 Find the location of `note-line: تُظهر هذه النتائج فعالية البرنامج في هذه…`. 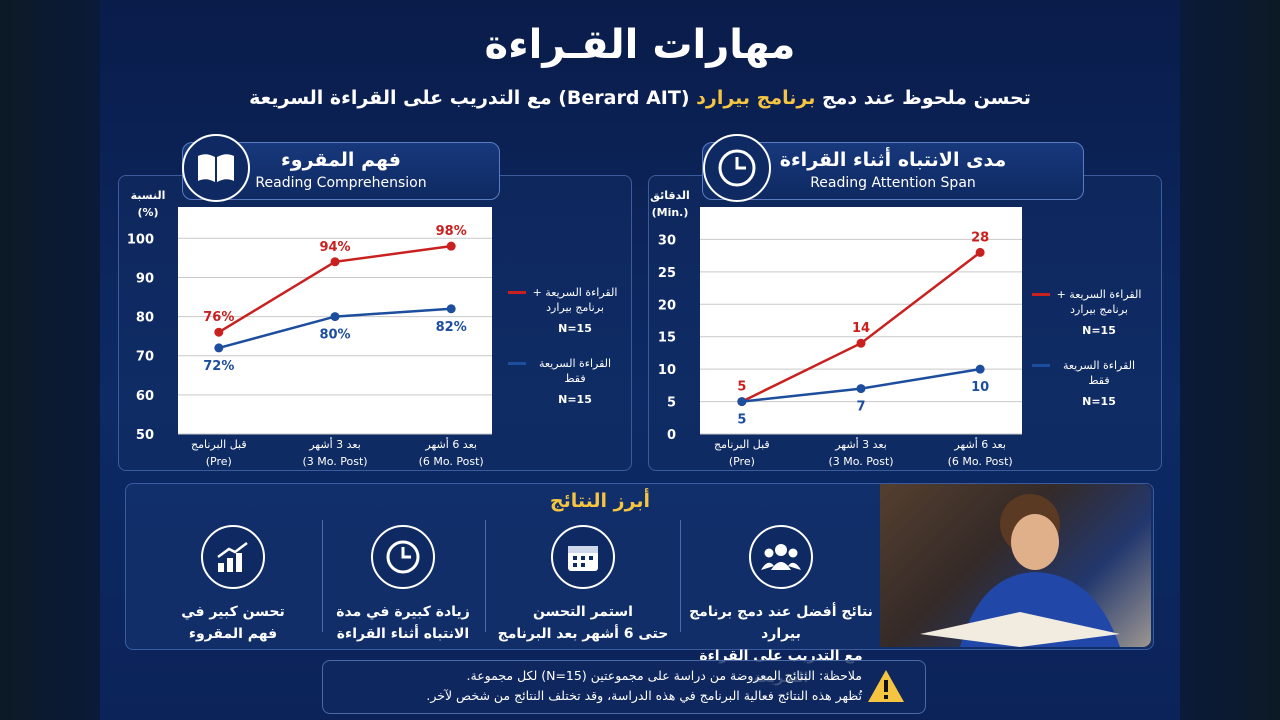

note-line: تُظهر هذه النتائج فعالية البرنامج في هذه… is located at coordinates (644, 695).